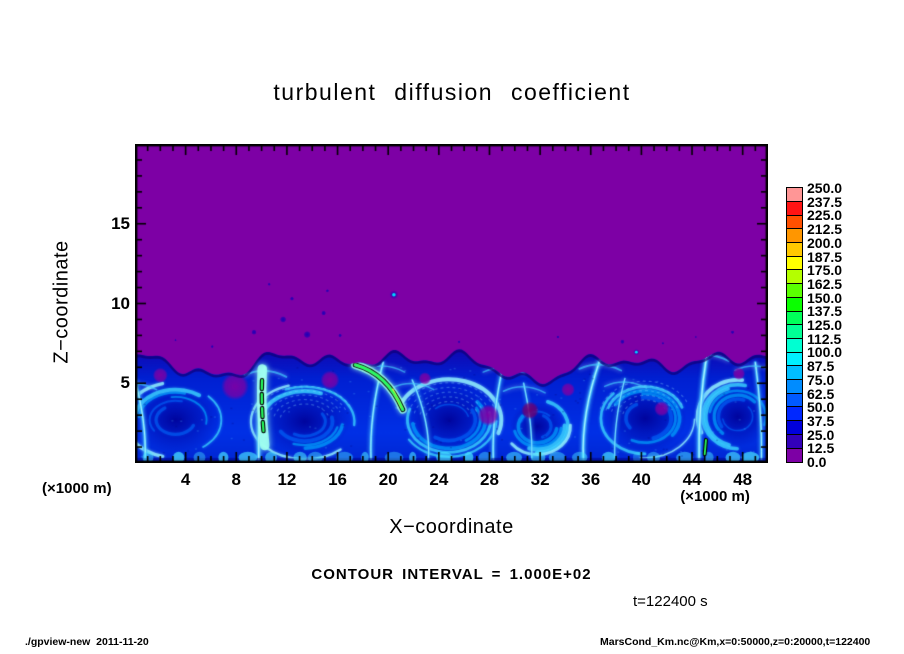 This screenshot has width=904, height=654. I want to click on colorbar-tick-label: 187.5, so click(825, 256).